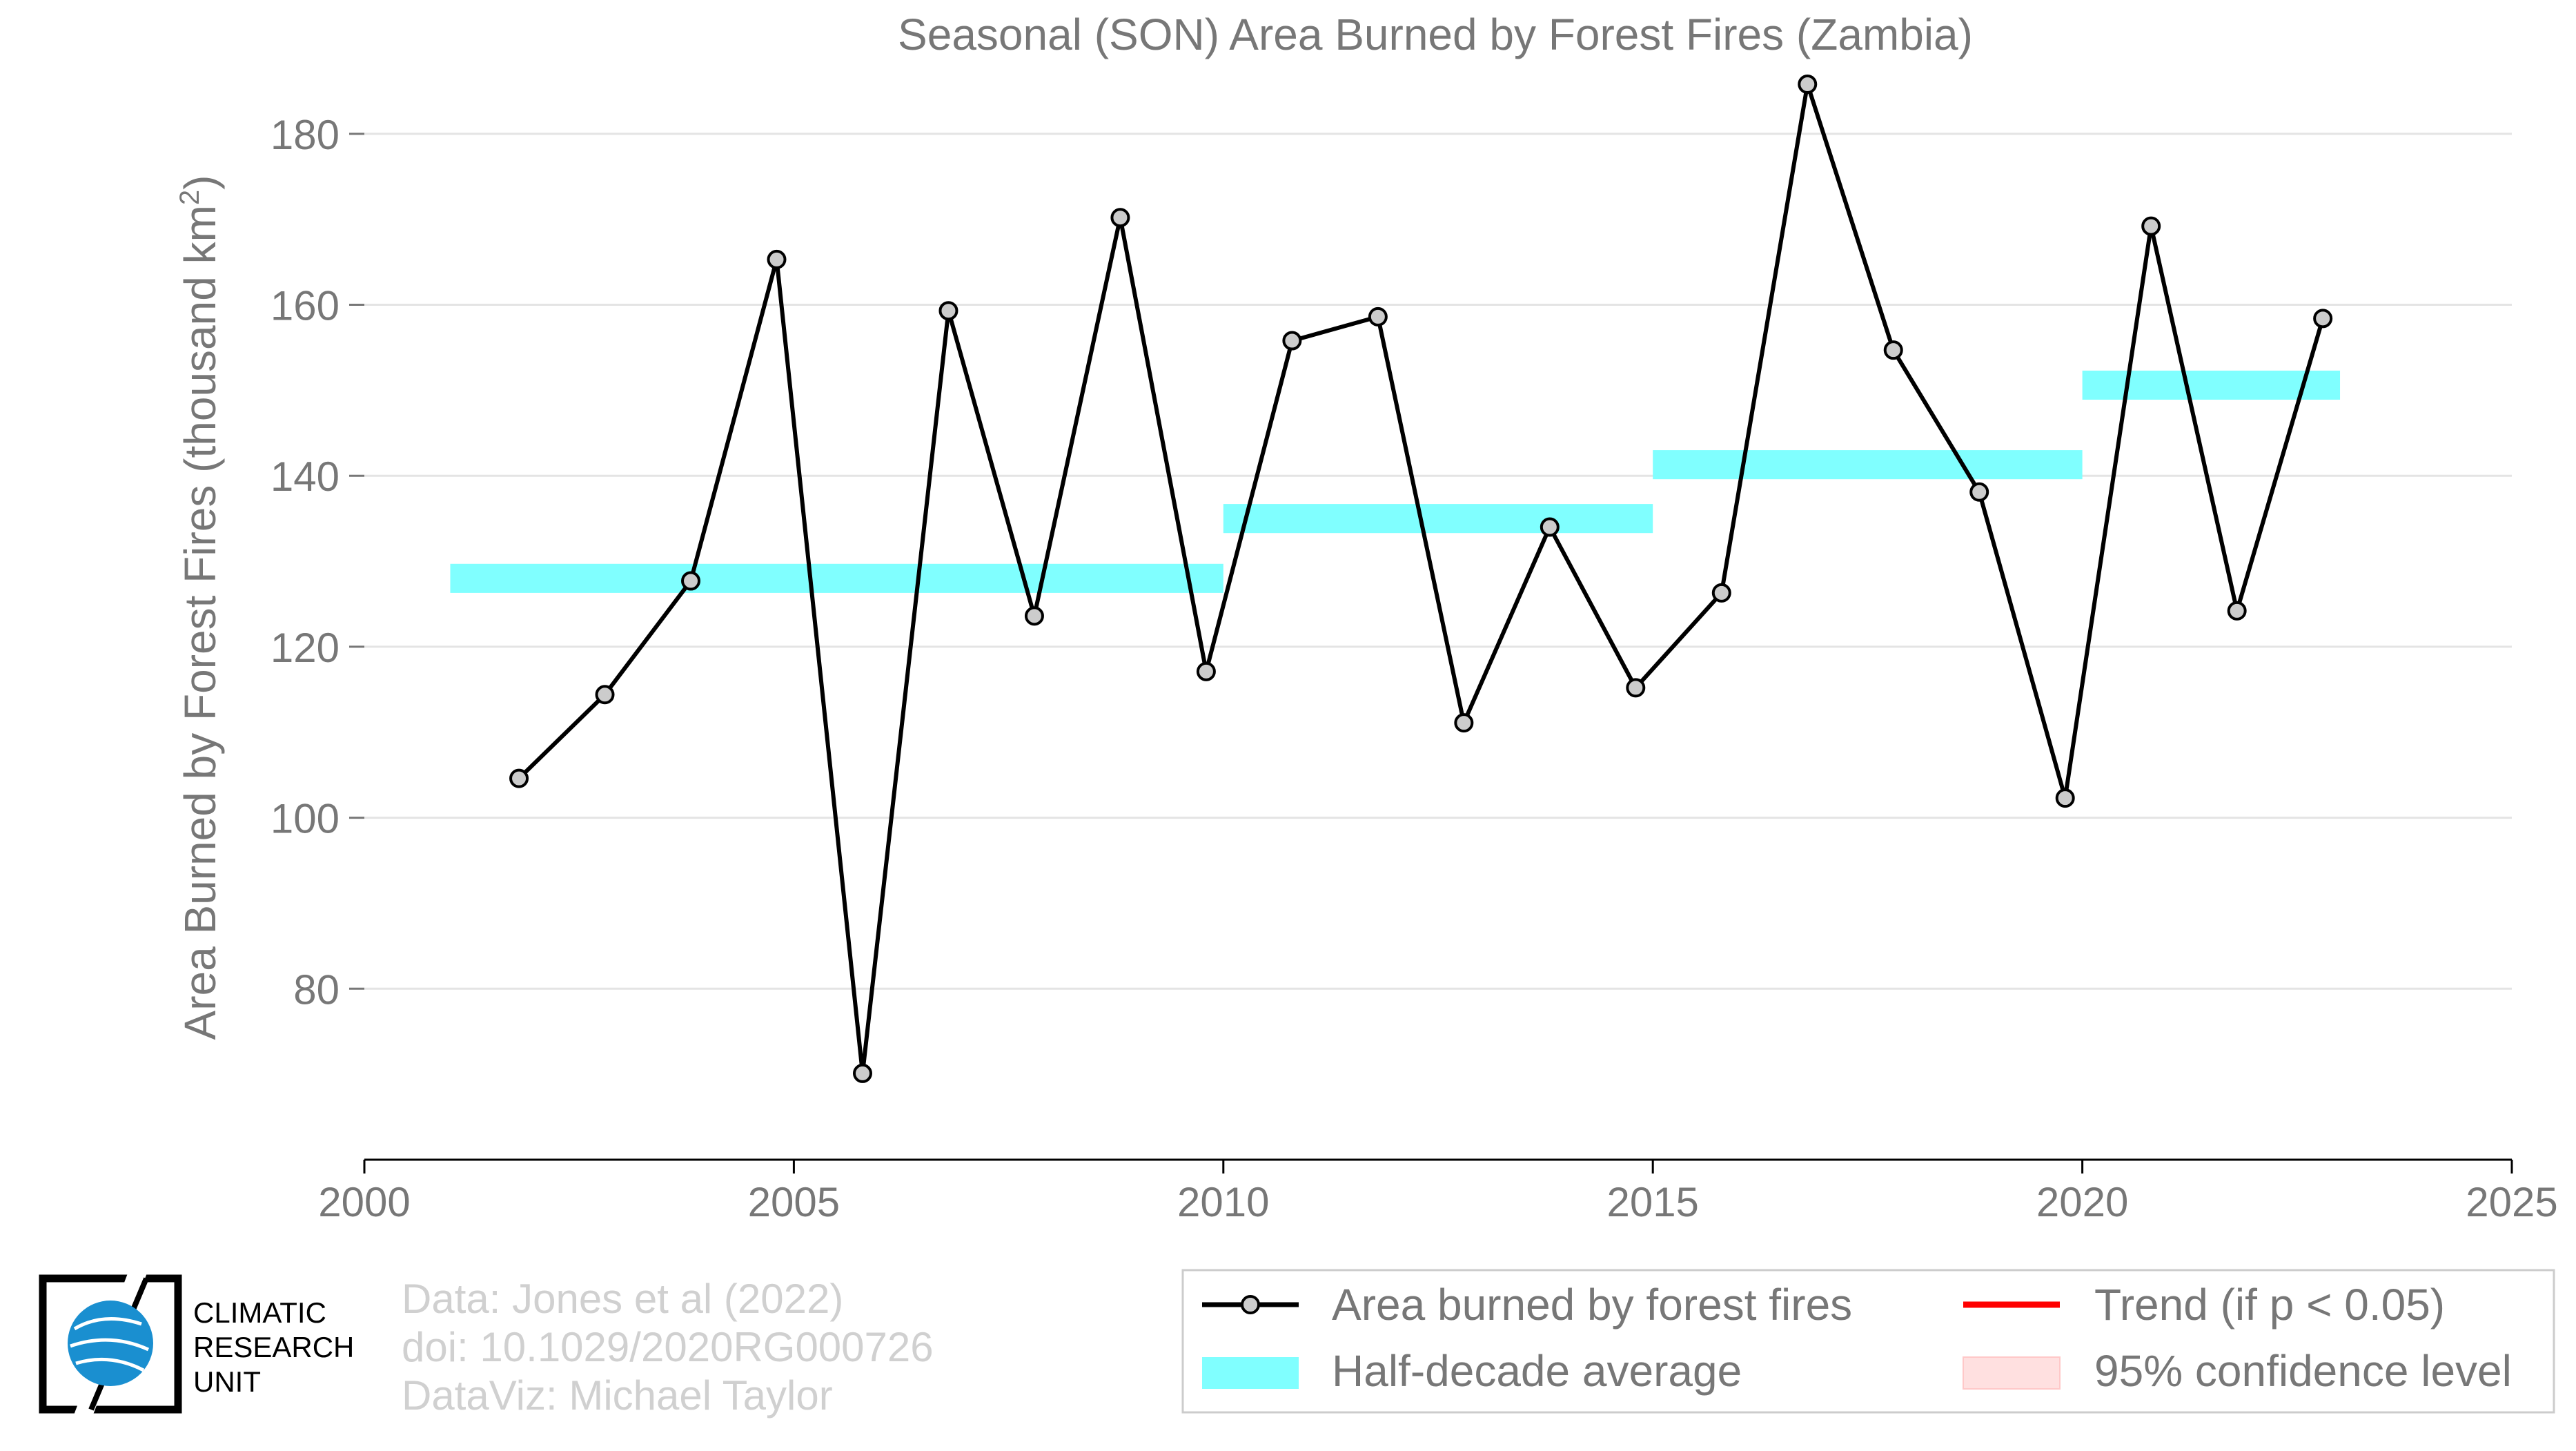 This screenshot has height=1451, width=2576. What do you see at coordinates (1652, 1202) in the screenshot?
I see `x-tick-label-2015: 2015` at bounding box center [1652, 1202].